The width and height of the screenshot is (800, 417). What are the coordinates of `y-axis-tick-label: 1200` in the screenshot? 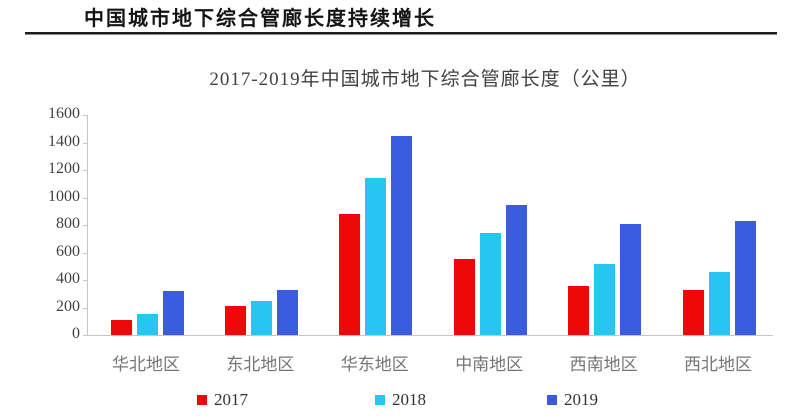 It's located at (64, 168).